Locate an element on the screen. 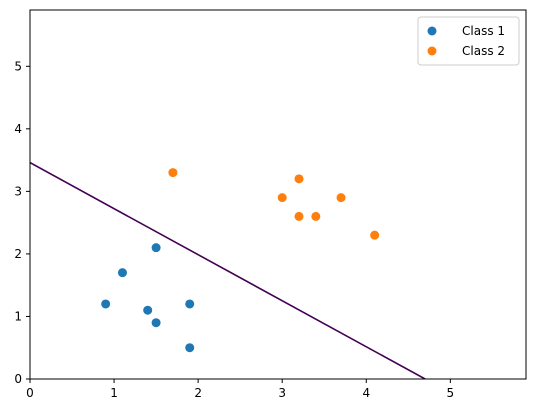 This screenshot has width=534, height=413. x-tick-label: 2 is located at coordinates (198, 393).